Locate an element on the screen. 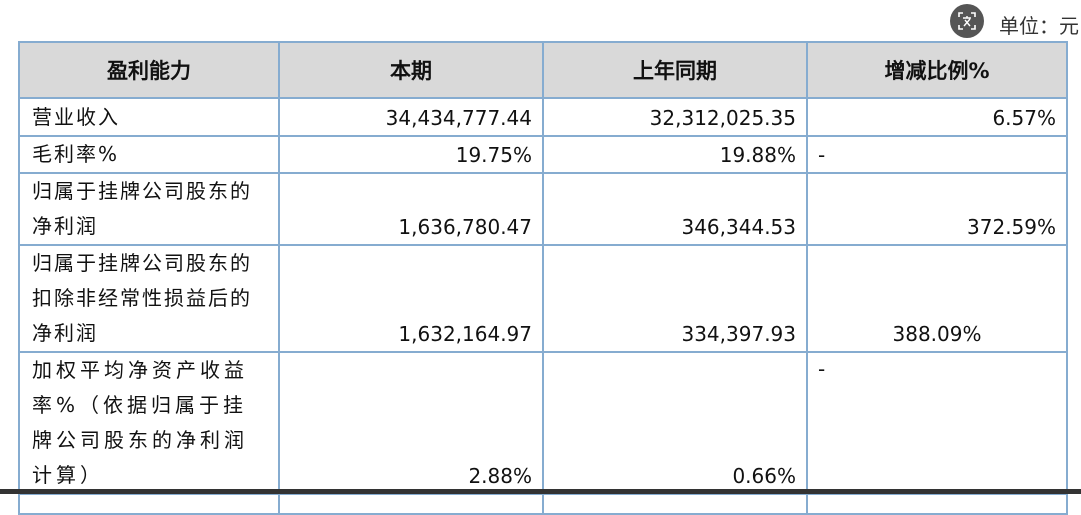  table-row-partial is located at coordinates (543, 504).